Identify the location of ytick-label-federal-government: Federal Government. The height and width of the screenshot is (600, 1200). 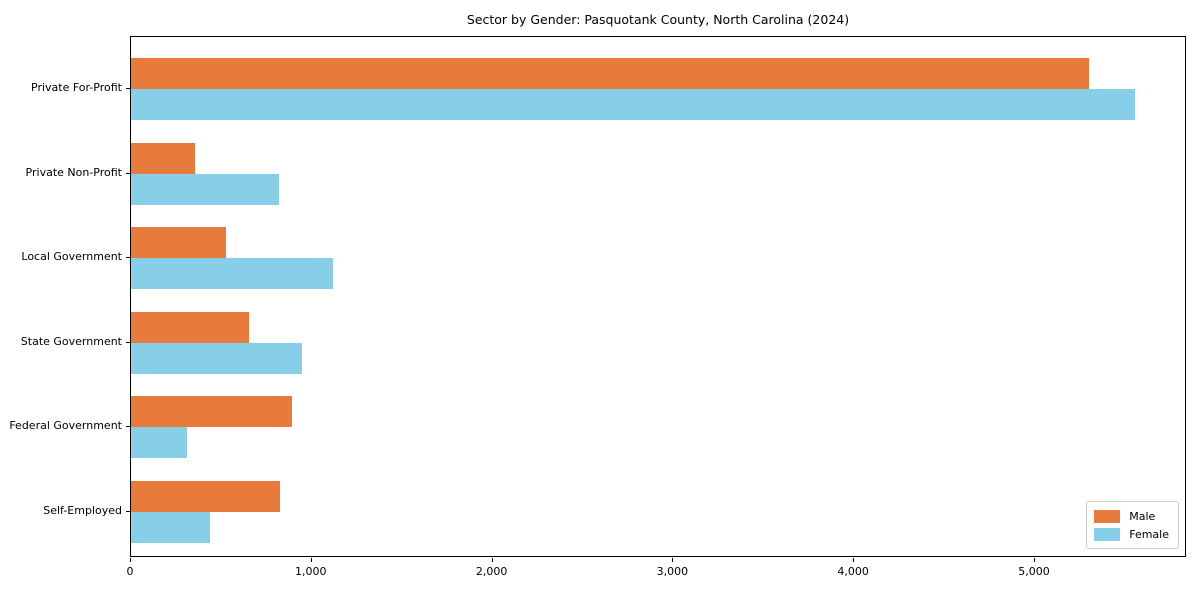
(65, 425).